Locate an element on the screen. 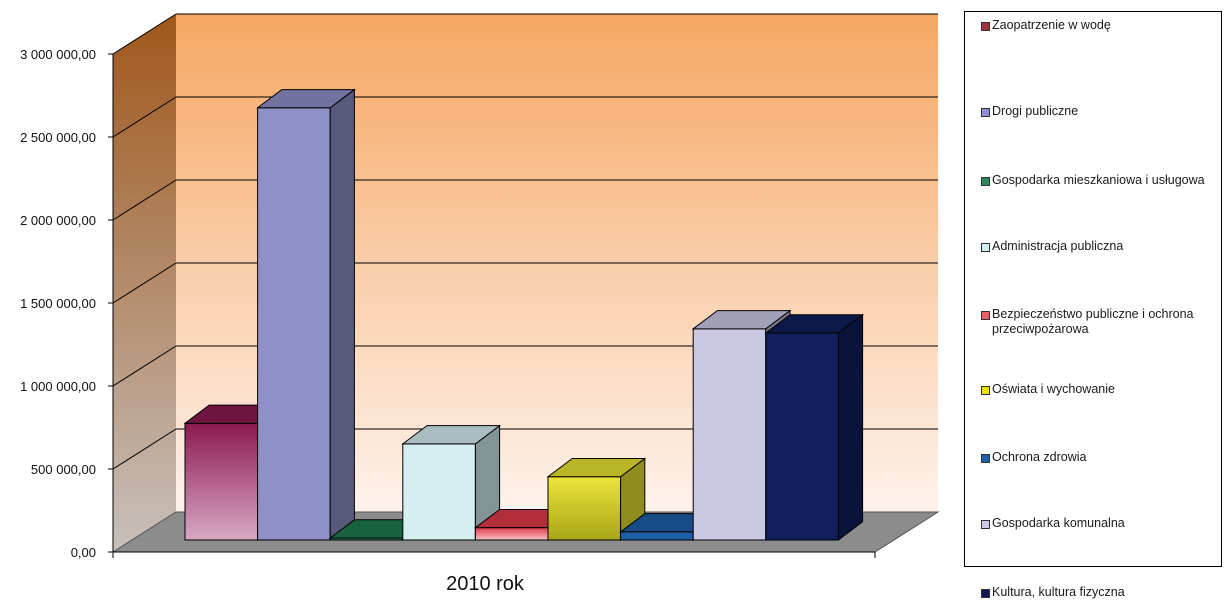 This screenshot has width=1224, height=605. legend-item: Oświata i wychowanie is located at coordinates (1098, 389).